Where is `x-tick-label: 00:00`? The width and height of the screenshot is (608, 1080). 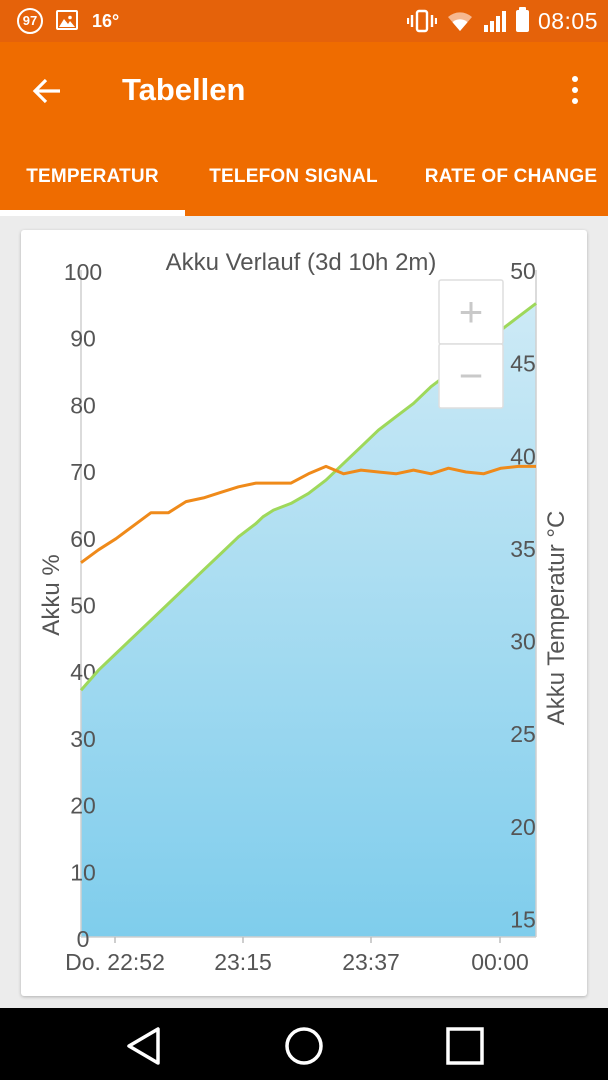 x-tick-label: 00:00 is located at coordinates (500, 962).